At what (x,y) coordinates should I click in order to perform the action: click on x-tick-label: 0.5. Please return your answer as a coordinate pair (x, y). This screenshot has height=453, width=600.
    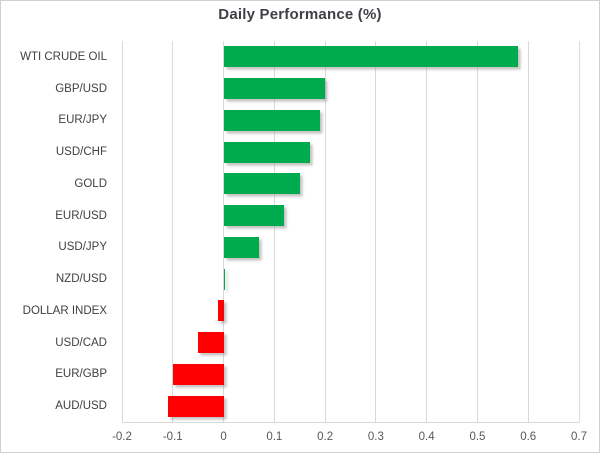
    Looking at the image, I should click on (477, 437).